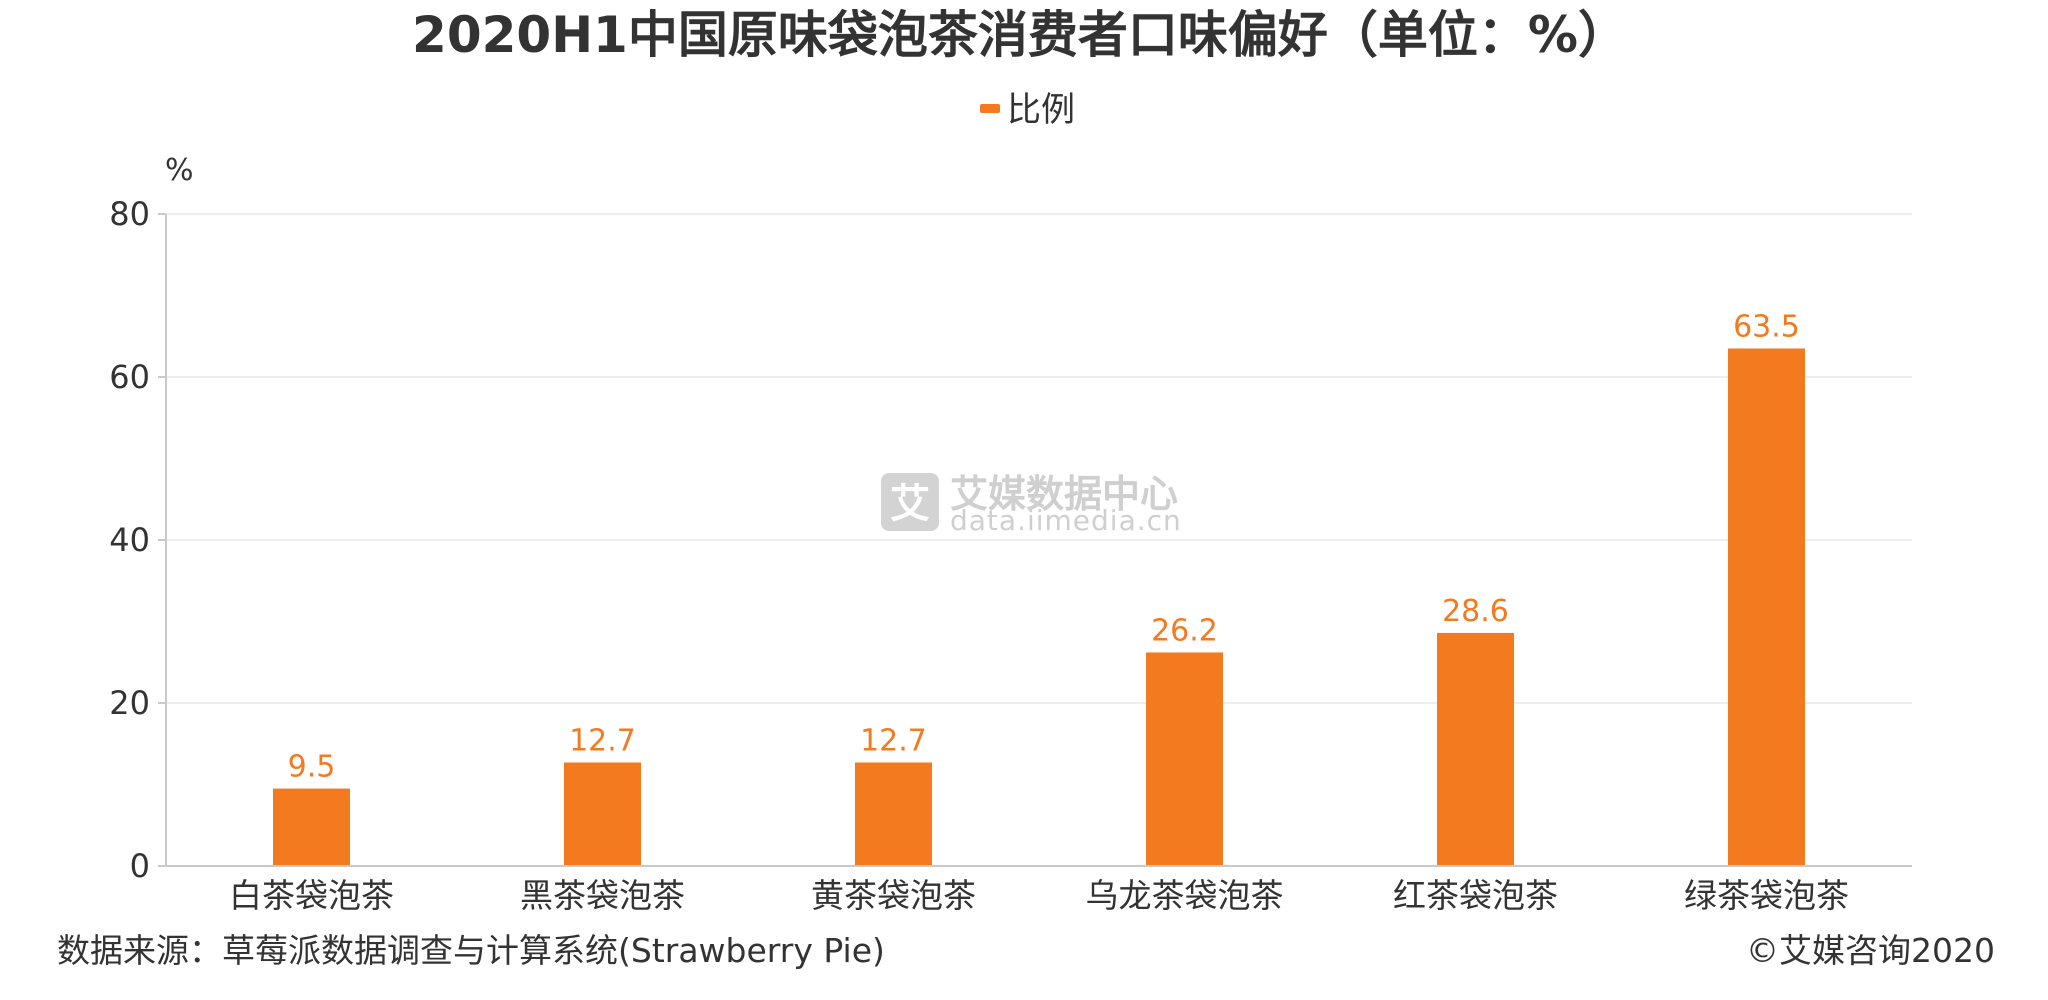  What do you see at coordinates (129, 703) in the screenshot?
I see `y-tick-label: 20` at bounding box center [129, 703].